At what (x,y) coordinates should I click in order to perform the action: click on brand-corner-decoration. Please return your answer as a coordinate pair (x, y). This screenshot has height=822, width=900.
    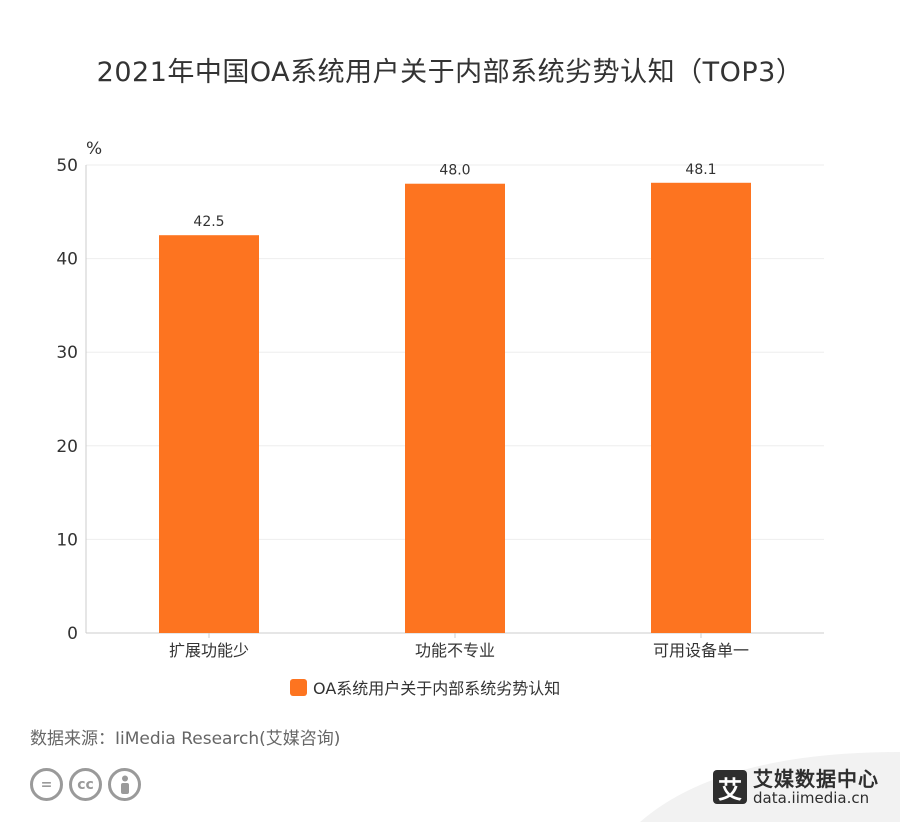
    Looking at the image, I should click on (770, 787).